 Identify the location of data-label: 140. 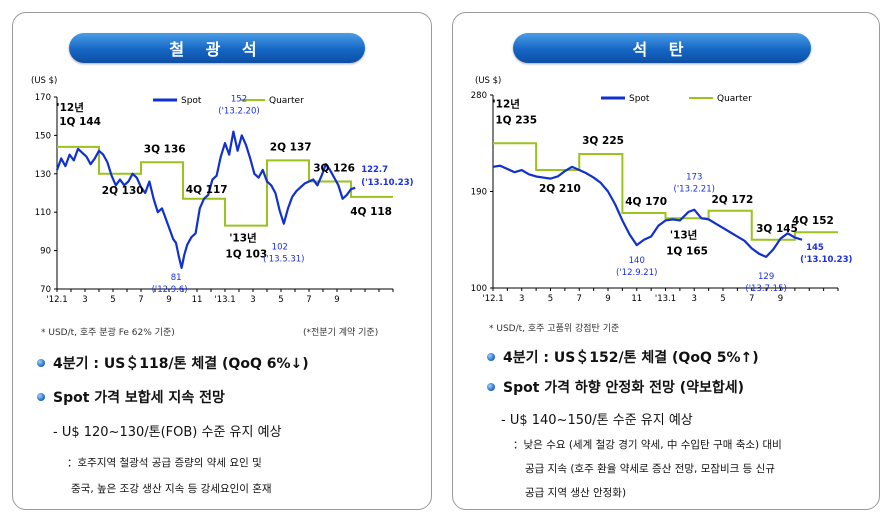
(637, 261).